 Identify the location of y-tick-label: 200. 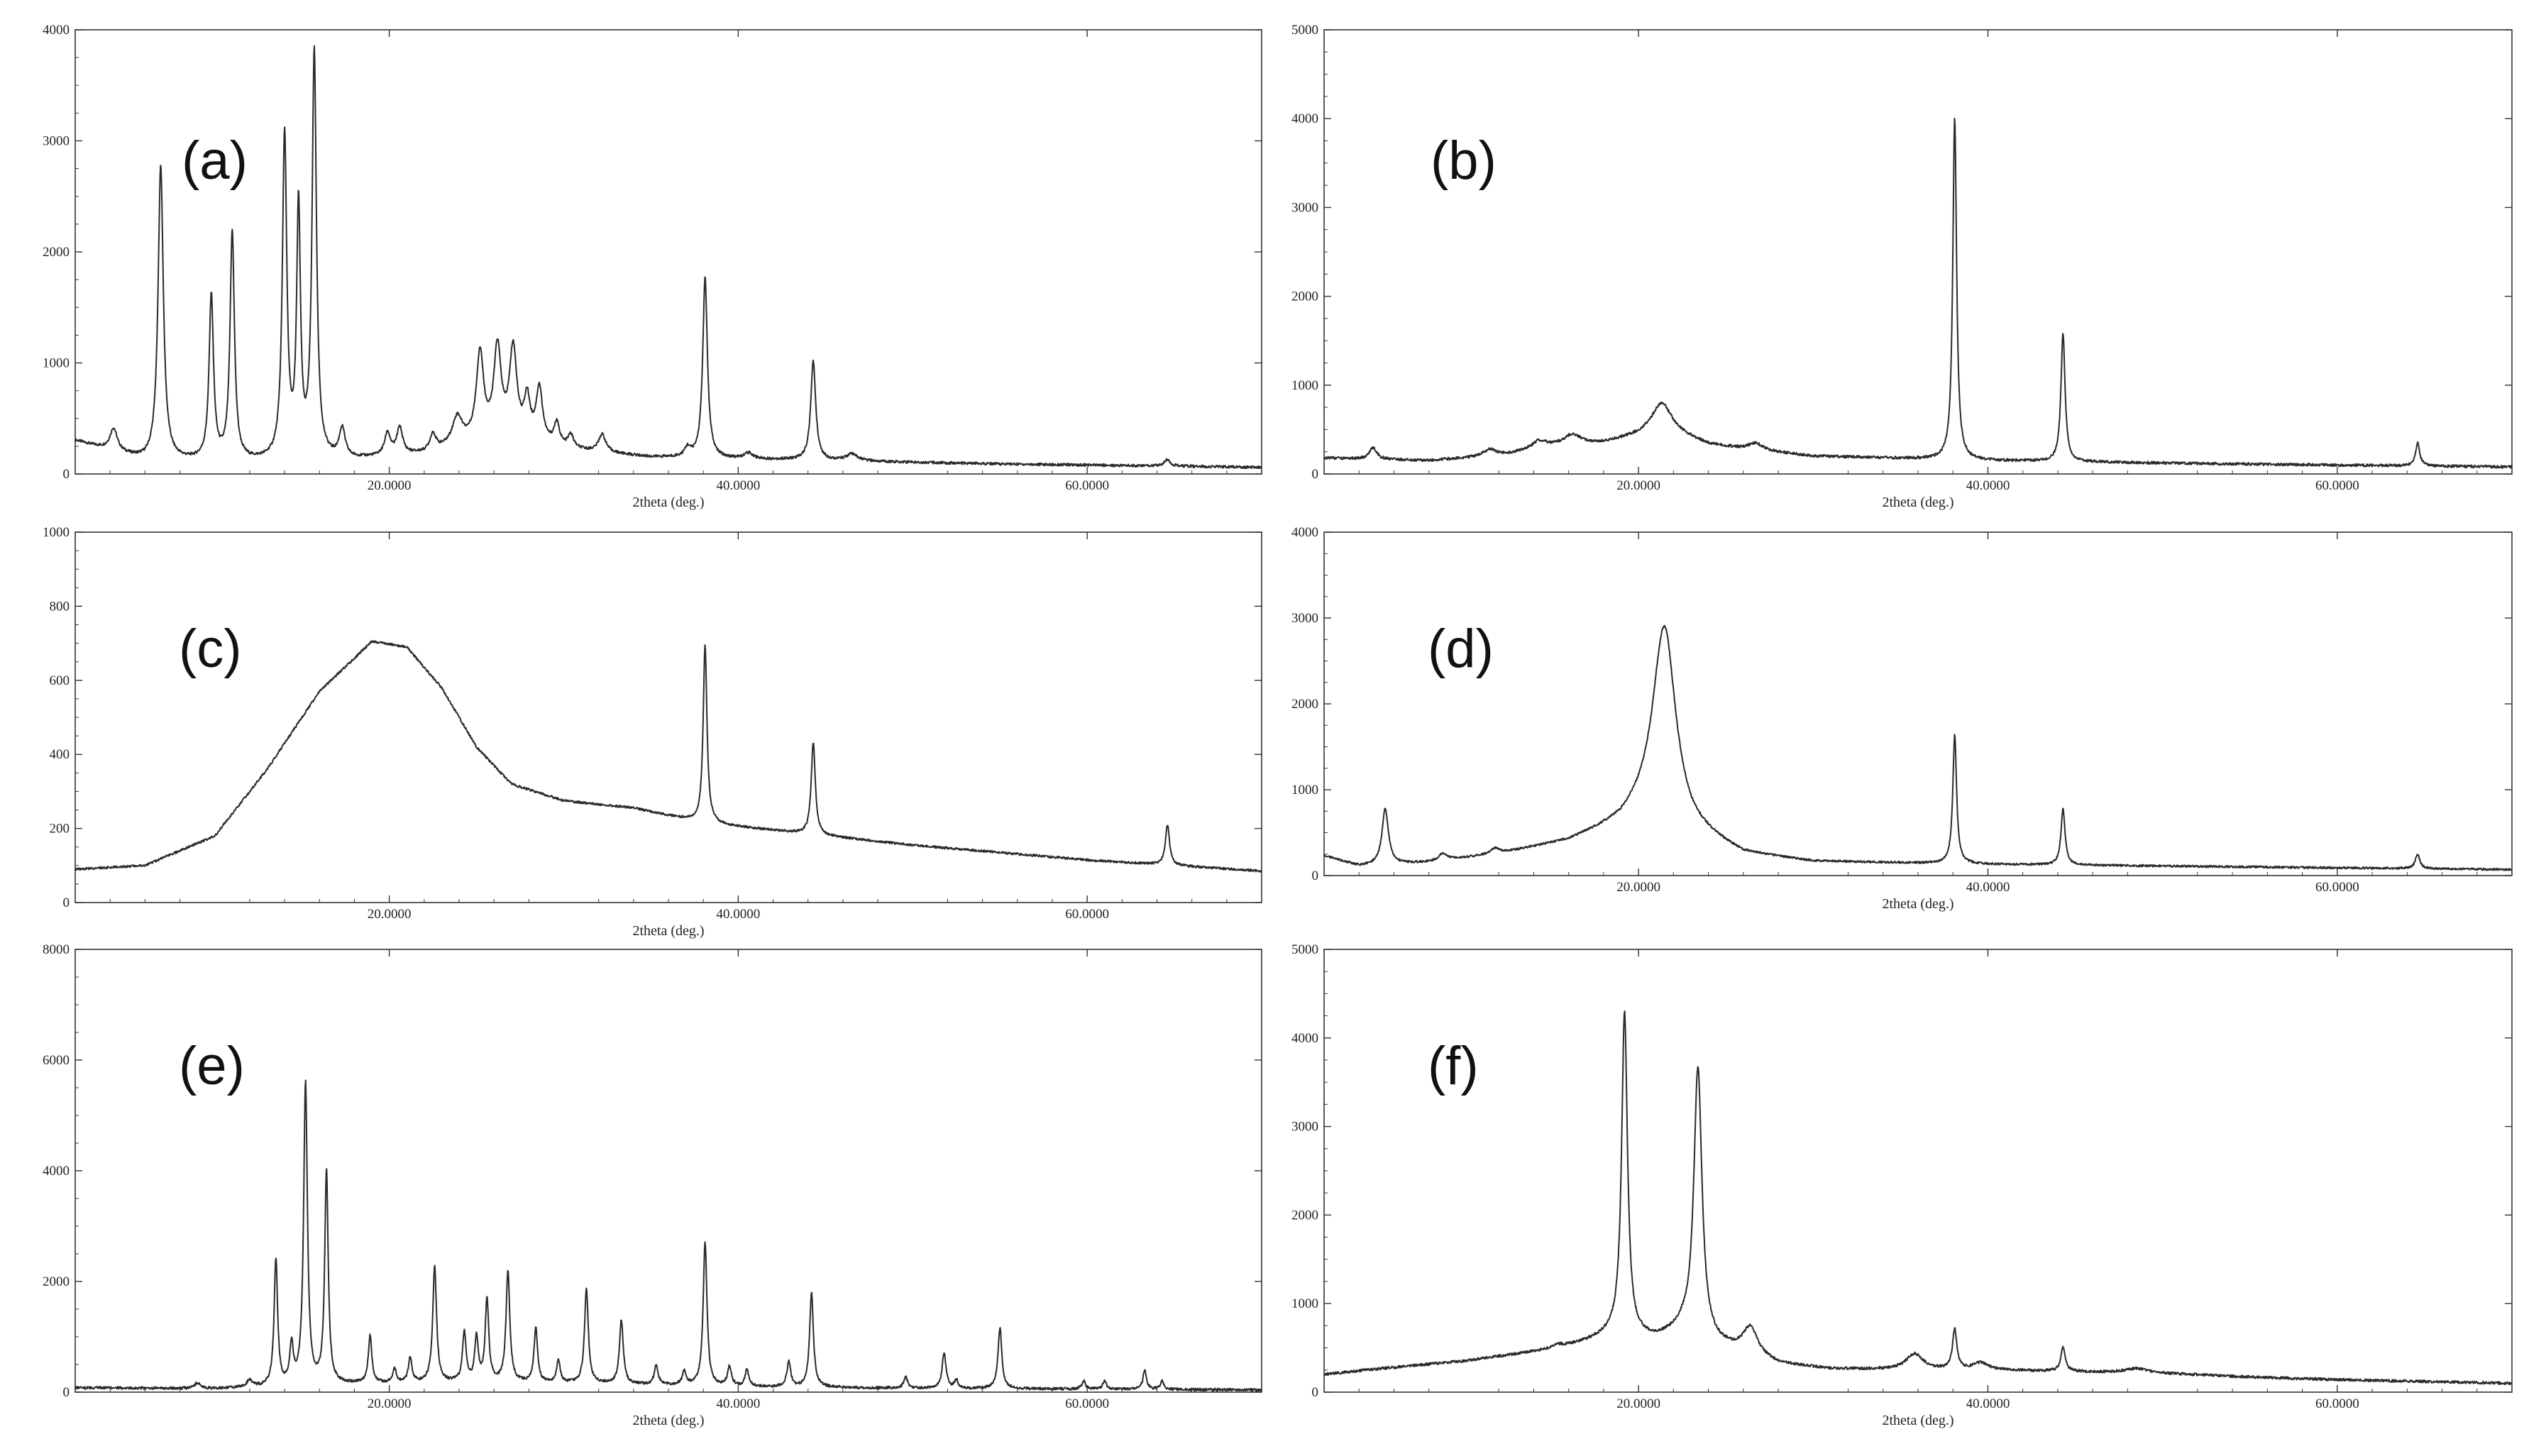
(60, 829).